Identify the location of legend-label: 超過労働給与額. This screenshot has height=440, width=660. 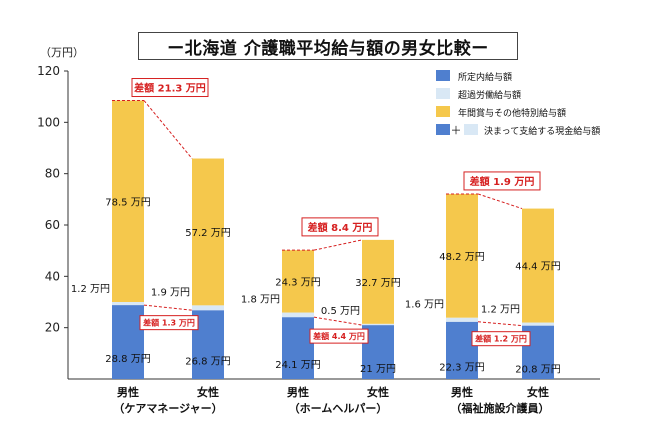
(489, 95).